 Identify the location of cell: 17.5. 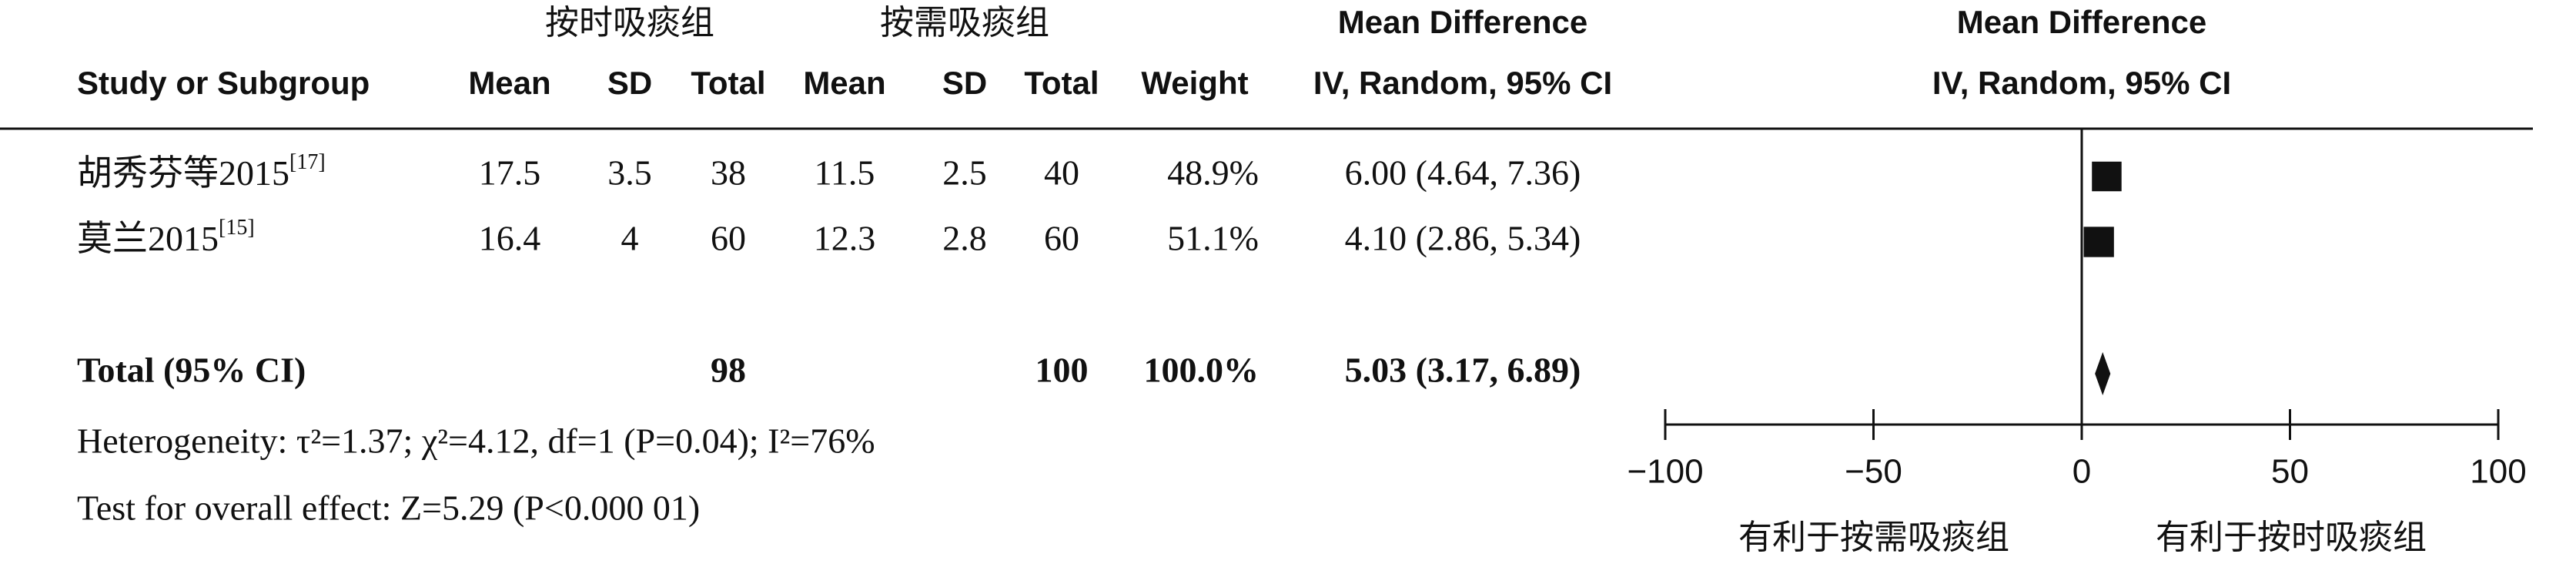
(510, 173).